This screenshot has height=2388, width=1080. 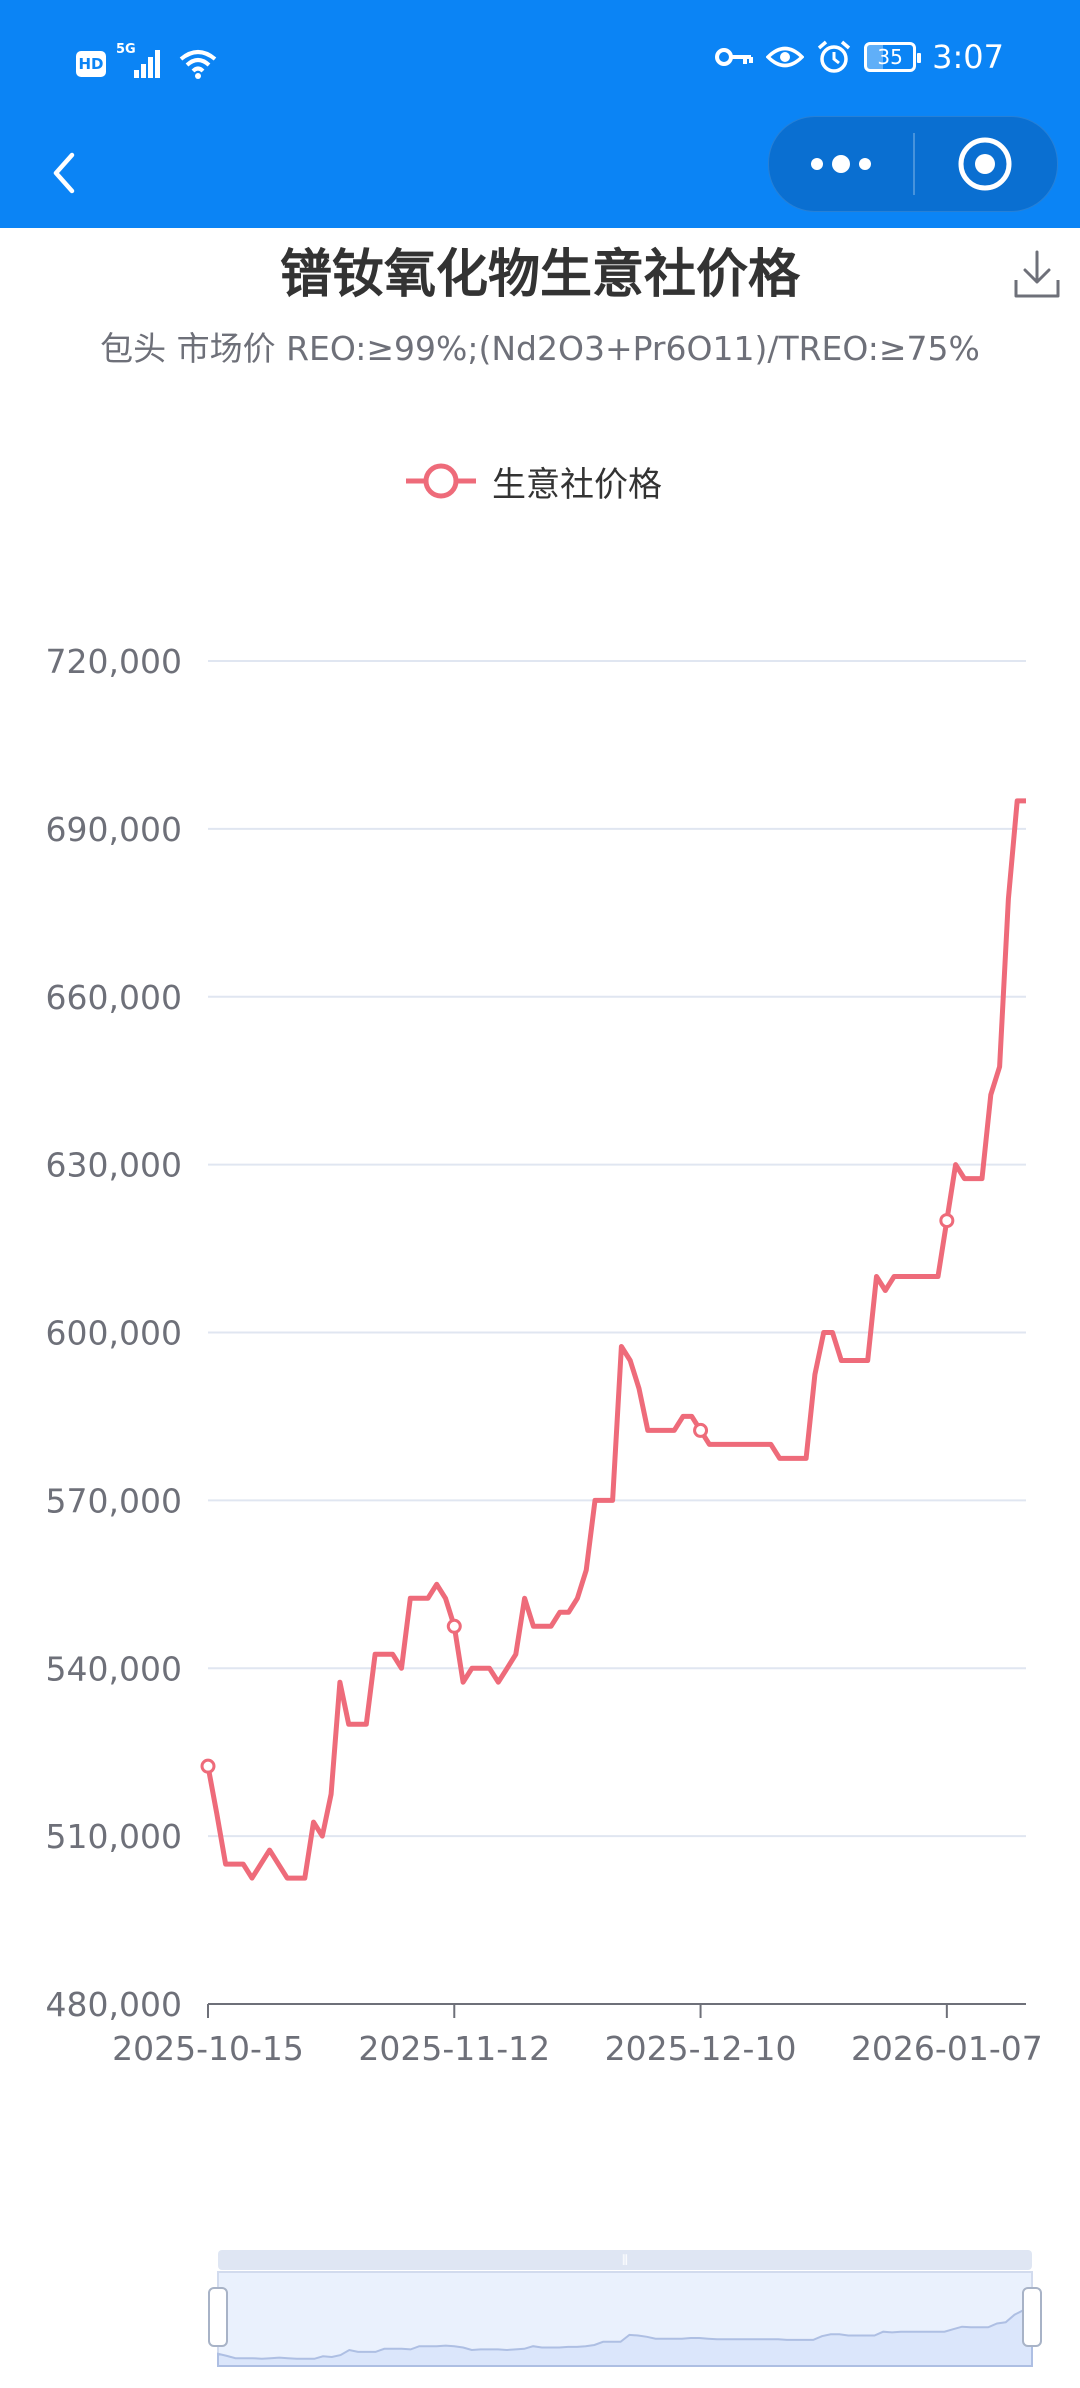 I want to click on datazoom-grip-icon: ⦀, so click(x=625, y=2261).